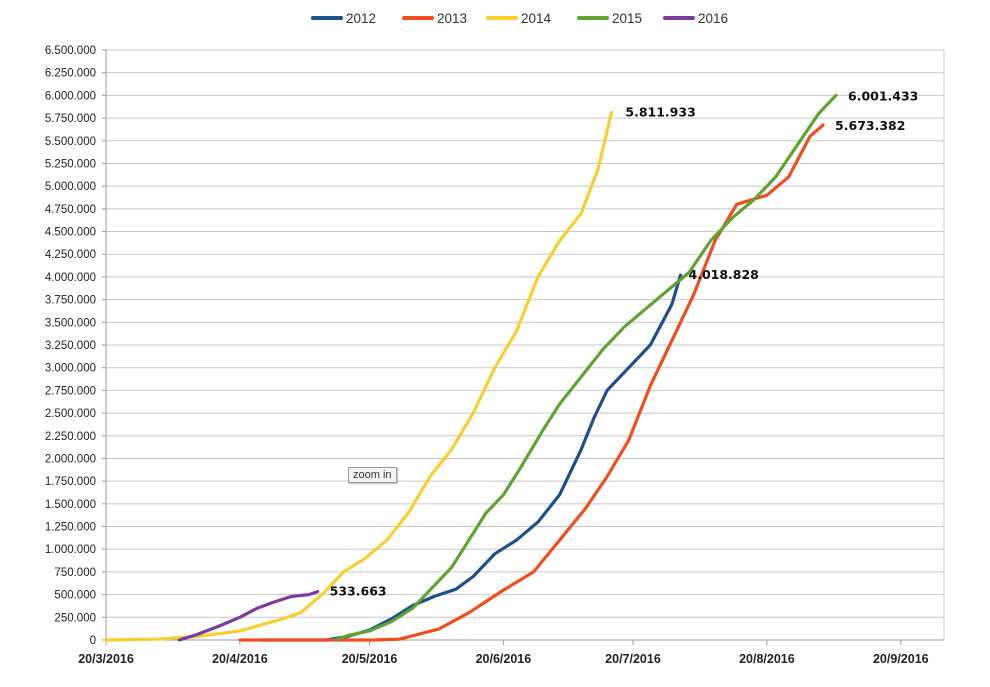 The height and width of the screenshot is (687, 990). I want to click on x-tick-label: 20/5/2016, so click(370, 659).